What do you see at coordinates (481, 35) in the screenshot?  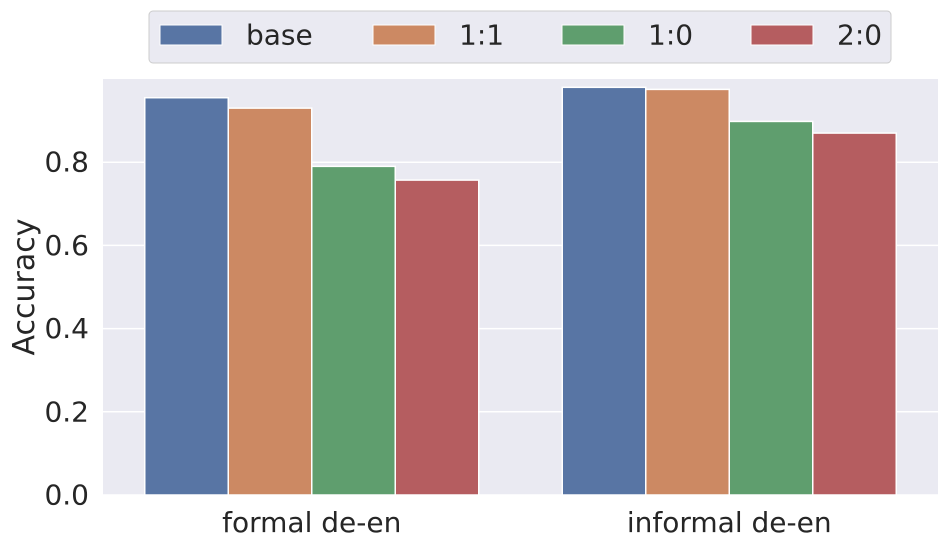 I see `legend-label: 1:1` at bounding box center [481, 35].